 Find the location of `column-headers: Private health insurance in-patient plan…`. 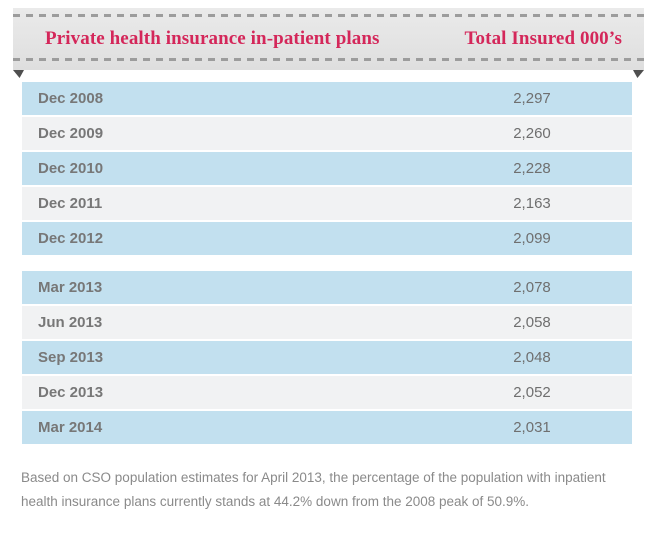

column-headers: Private health insurance in-patient plan… is located at coordinates (328, 39).